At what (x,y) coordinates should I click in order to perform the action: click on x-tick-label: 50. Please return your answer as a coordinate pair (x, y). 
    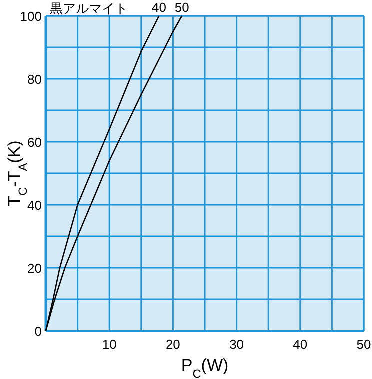
    Looking at the image, I should click on (364, 344).